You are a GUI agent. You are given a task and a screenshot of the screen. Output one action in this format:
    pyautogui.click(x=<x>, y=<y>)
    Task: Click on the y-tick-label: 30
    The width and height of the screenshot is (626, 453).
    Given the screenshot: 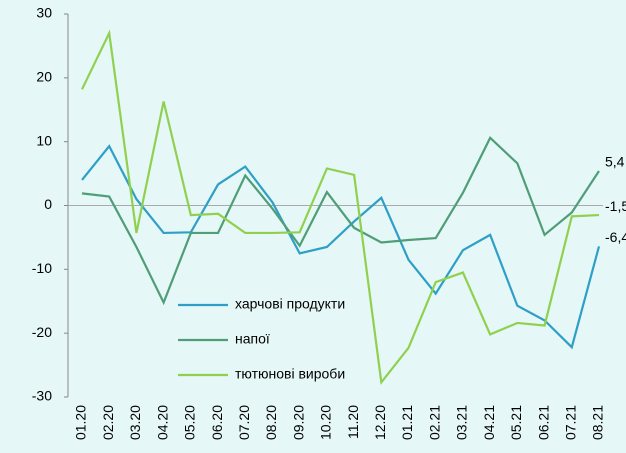 What is the action you would take?
    pyautogui.click(x=44, y=13)
    